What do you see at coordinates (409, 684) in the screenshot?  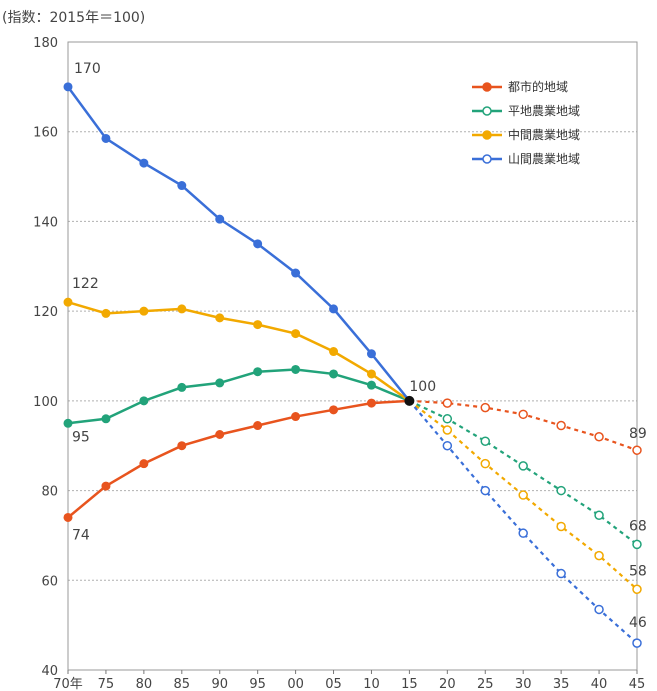 I see `x-tick-label: 15` at bounding box center [409, 684].